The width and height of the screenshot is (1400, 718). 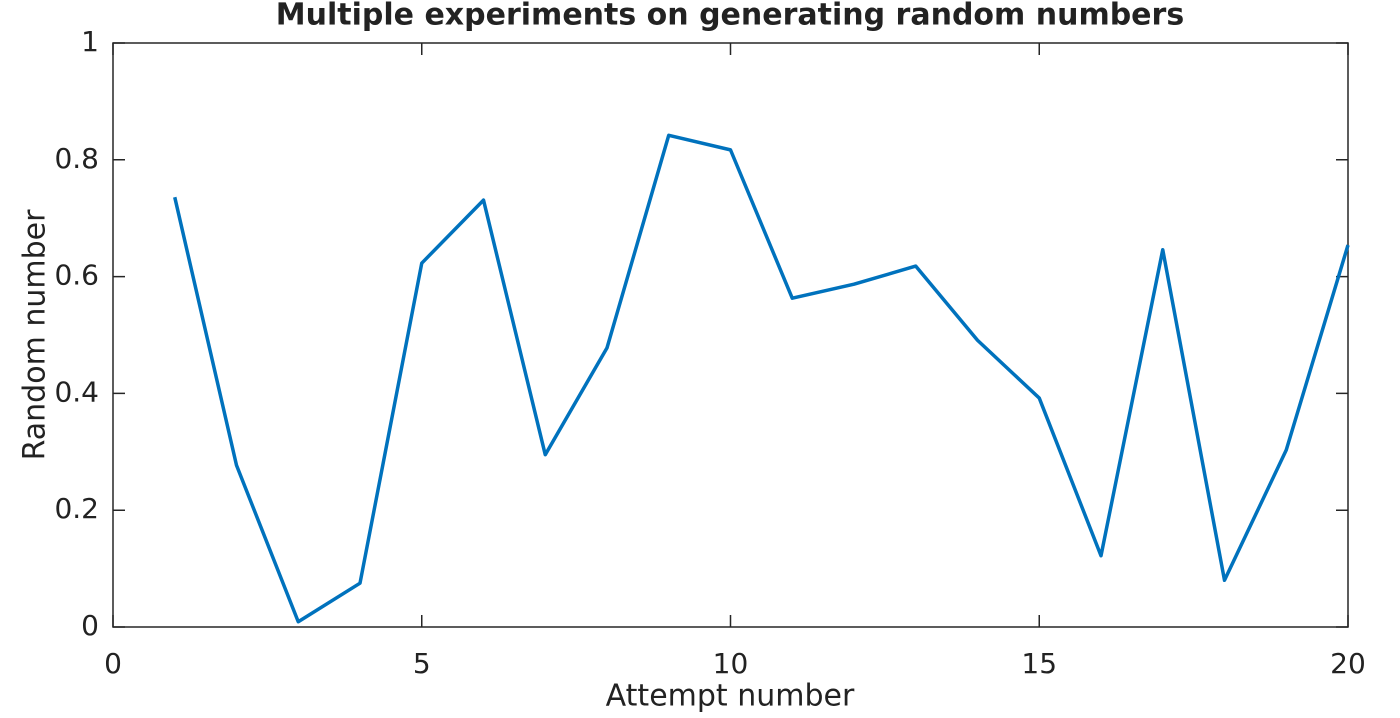 What do you see at coordinates (1039, 663) in the screenshot?
I see `x-tick-label: 15` at bounding box center [1039, 663].